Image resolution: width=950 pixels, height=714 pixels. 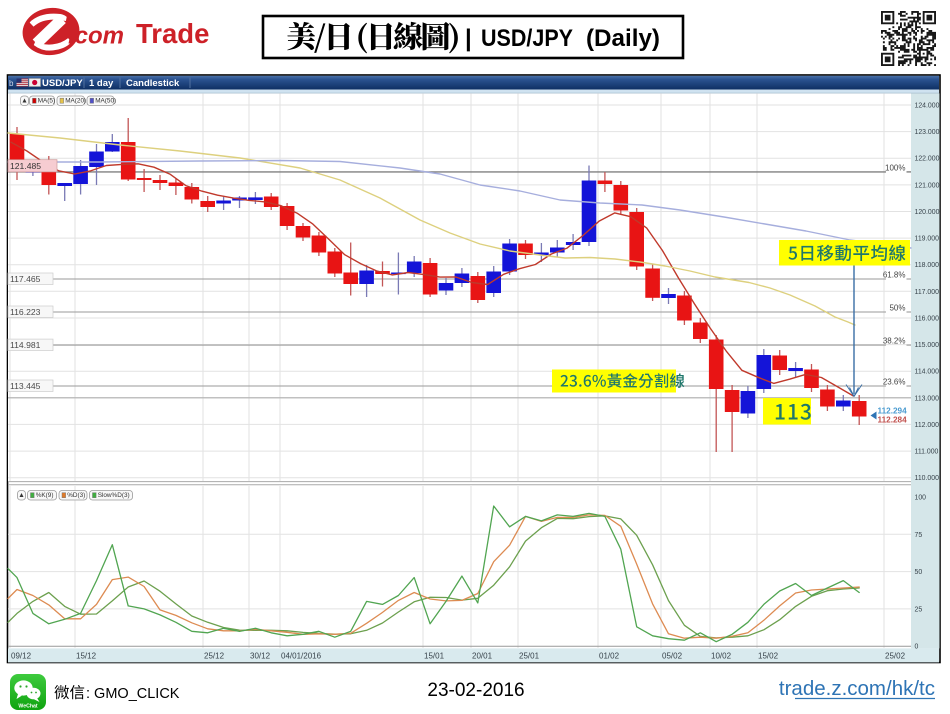 I want to click on svg-text: 116.000, so click(x=927, y=319).